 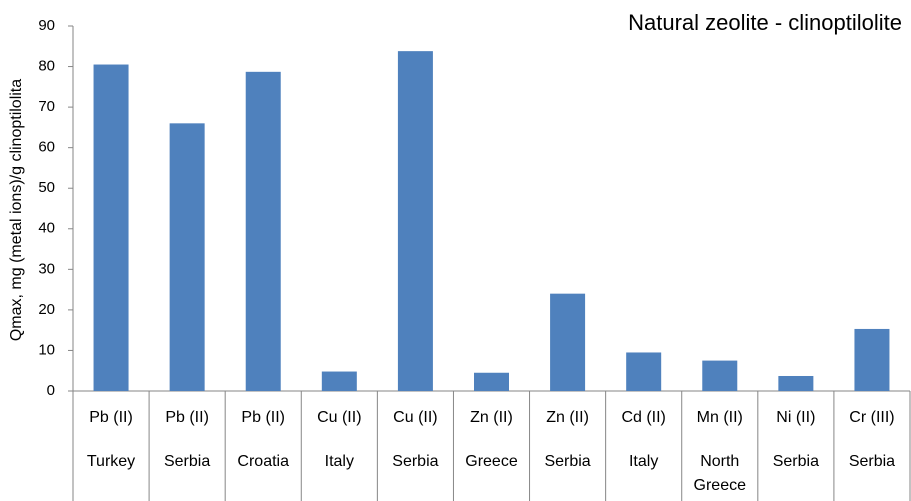 I want to click on x-tick-label: Cr (III), so click(x=872, y=417).